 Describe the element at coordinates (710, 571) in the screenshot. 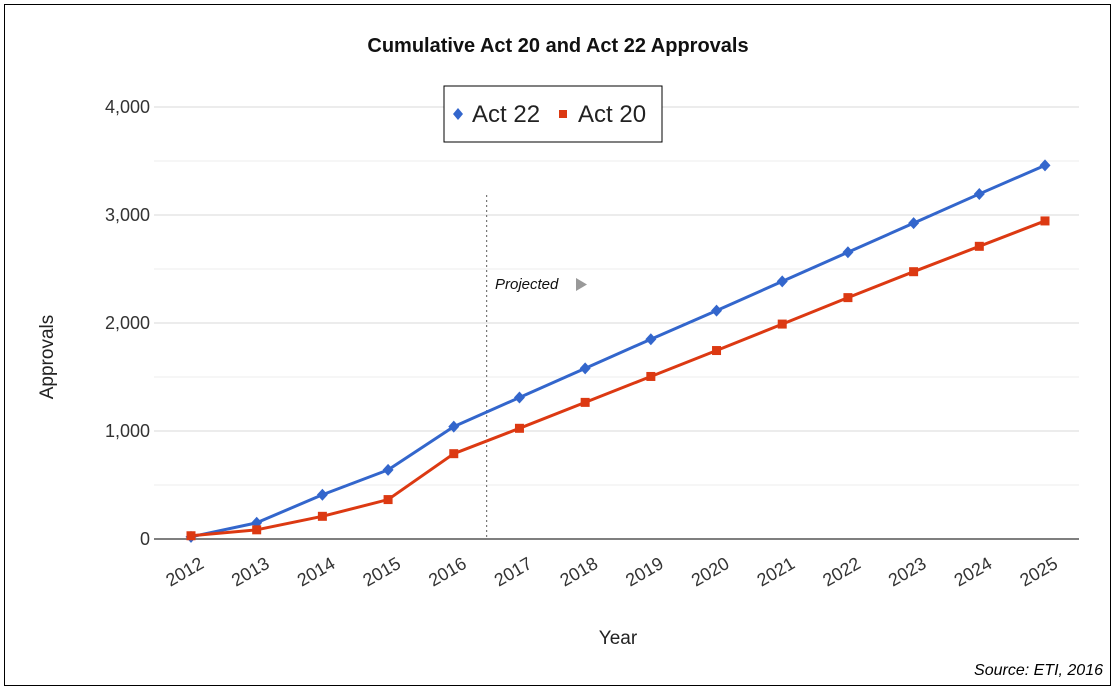

I see `x-tick-label: 2020` at that location.